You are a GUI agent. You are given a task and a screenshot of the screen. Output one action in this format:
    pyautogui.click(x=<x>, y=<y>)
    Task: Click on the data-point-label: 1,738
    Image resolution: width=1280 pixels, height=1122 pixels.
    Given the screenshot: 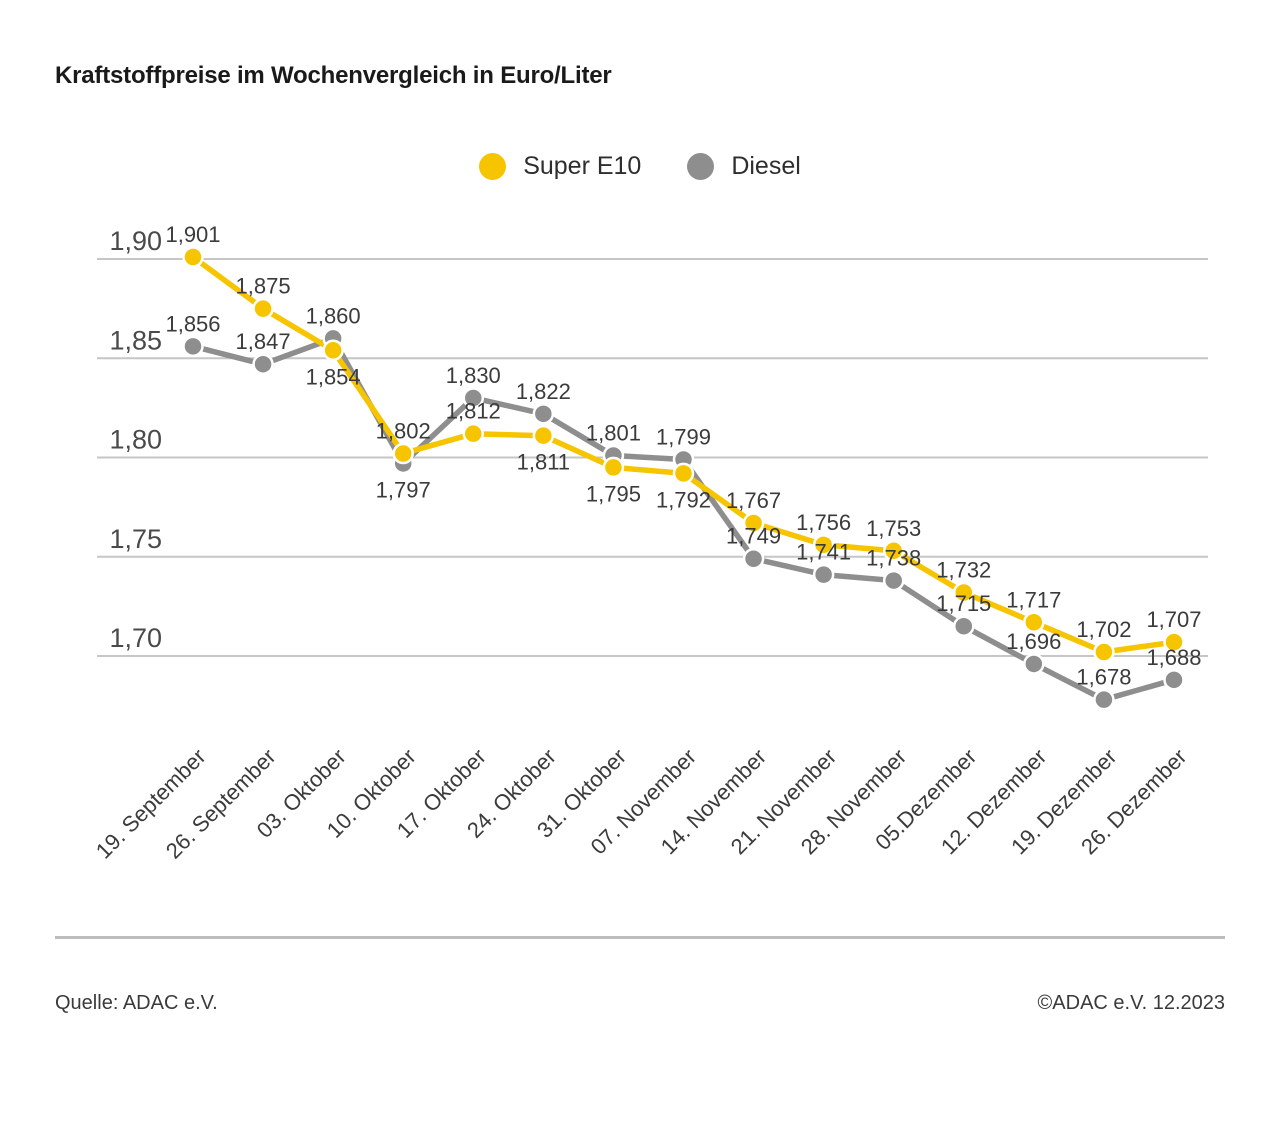 What is the action you would take?
    pyautogui.click(x=893, y=558)
    